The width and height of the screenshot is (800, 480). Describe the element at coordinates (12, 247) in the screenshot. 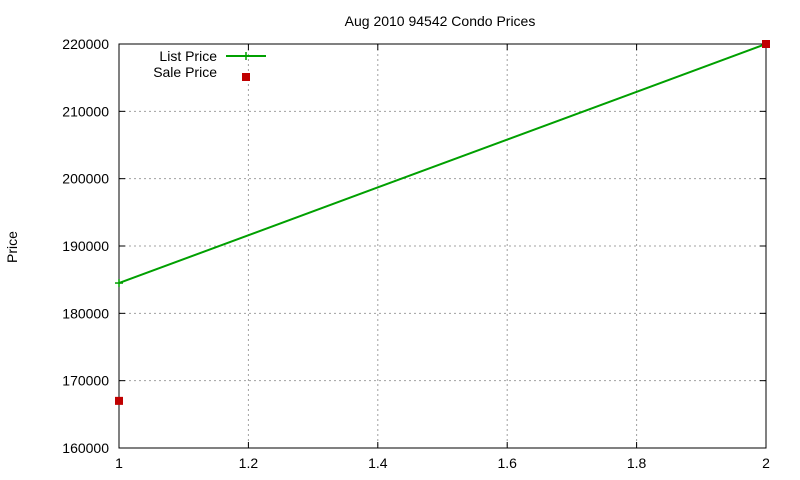

I see `y-axis-label: Price` at that location.